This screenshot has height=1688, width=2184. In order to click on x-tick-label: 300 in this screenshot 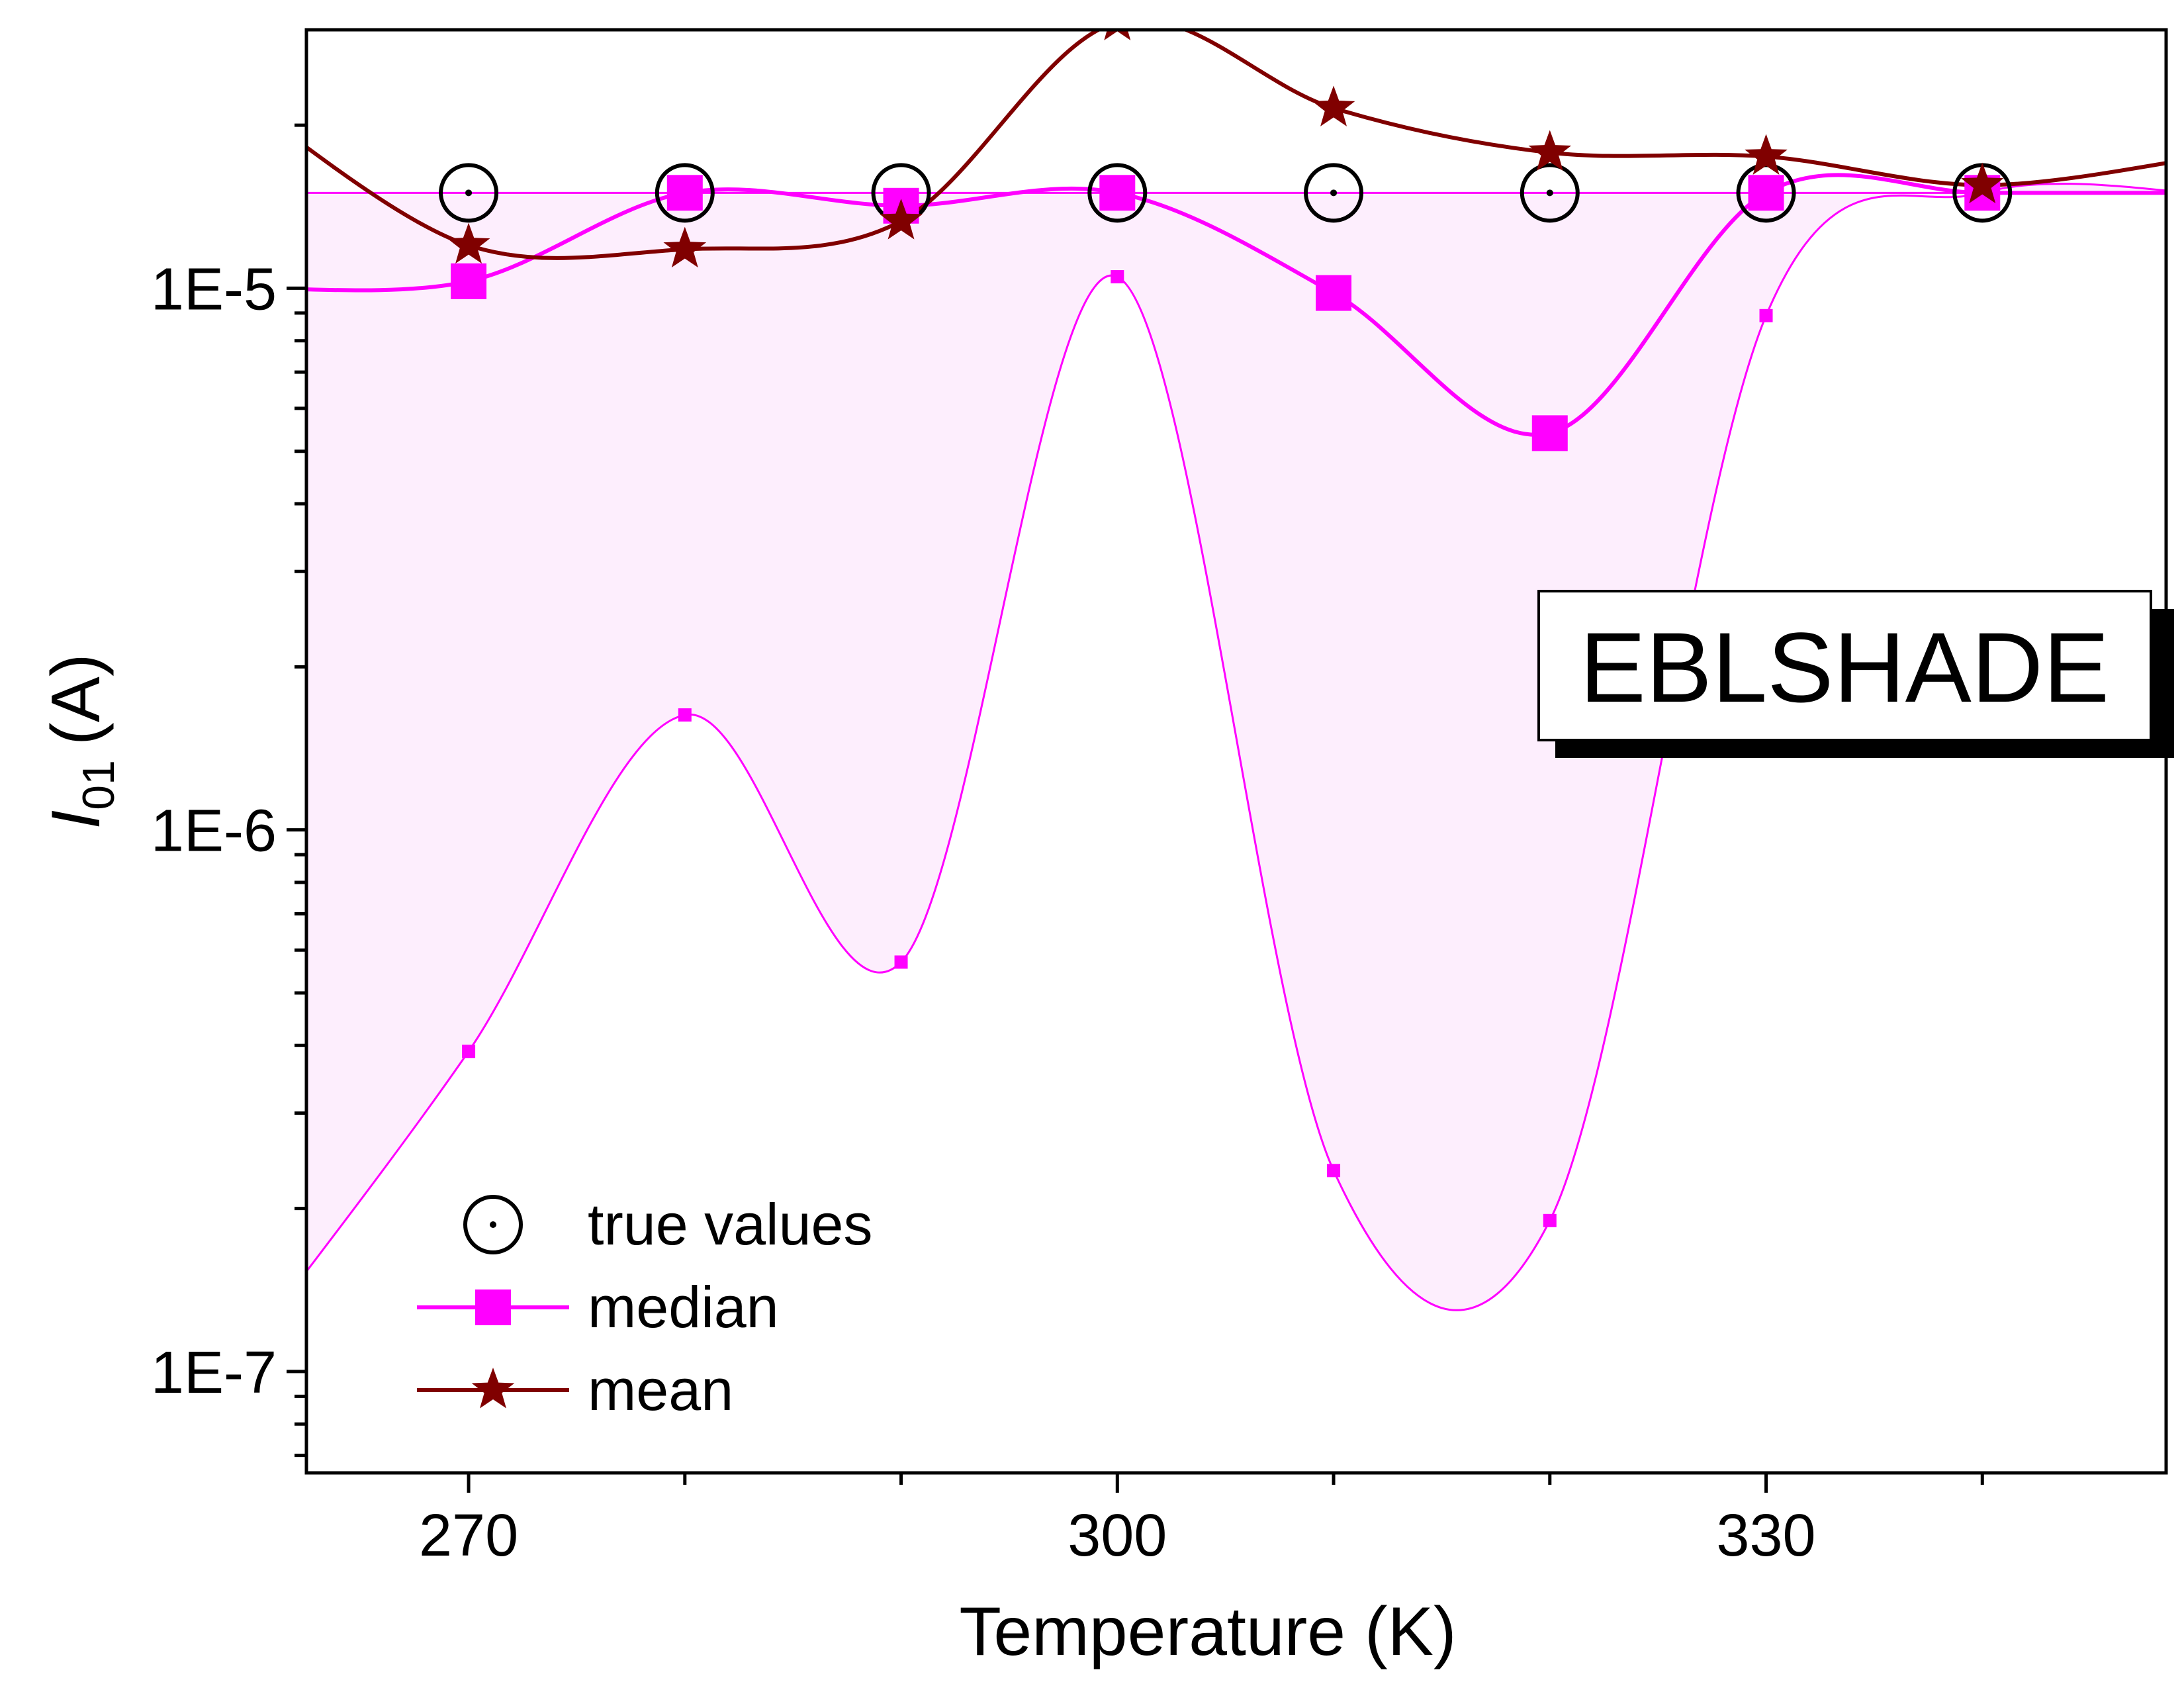, I will do `click(1117, 1536)`.